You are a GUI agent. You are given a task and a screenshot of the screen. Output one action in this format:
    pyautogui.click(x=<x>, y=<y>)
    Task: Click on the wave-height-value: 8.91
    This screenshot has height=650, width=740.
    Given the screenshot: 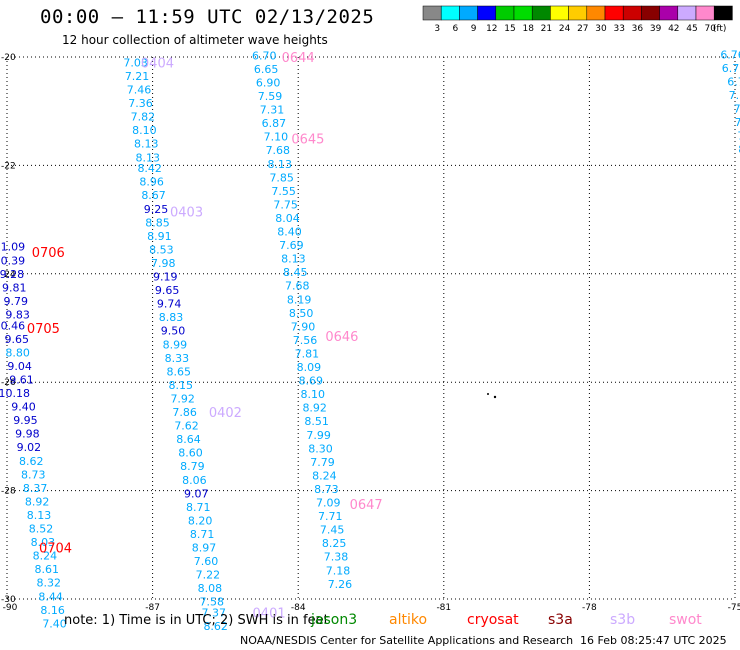 What is the action you would take?
    pyautogui.click(x=159, y=236)
    